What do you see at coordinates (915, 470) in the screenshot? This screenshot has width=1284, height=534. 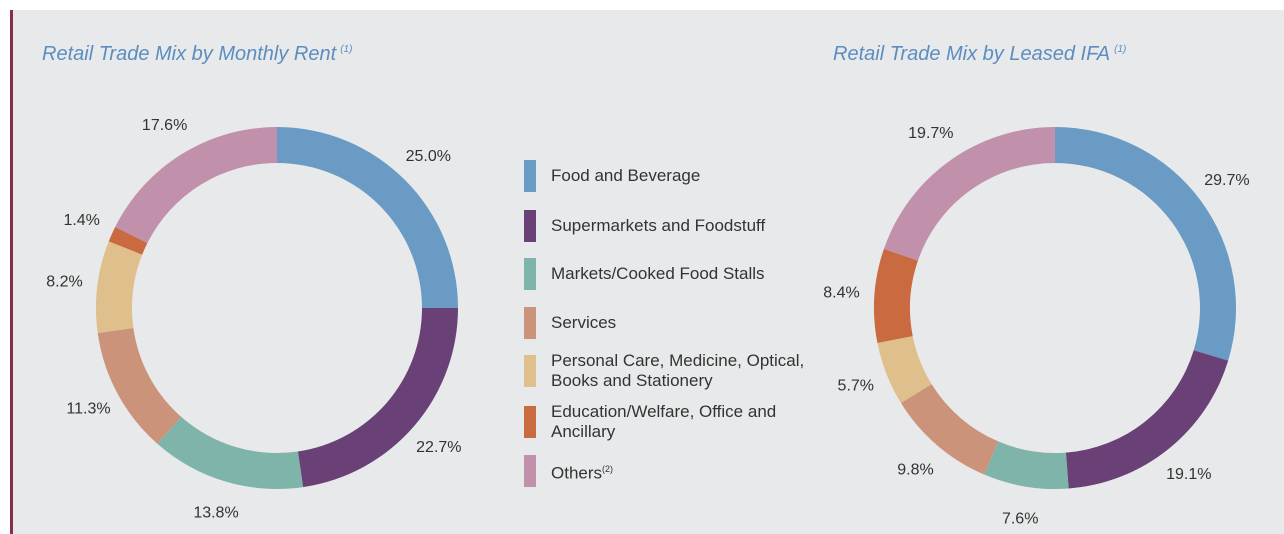 I see `value-label: 9.8%` at bounding box center [915, 470].